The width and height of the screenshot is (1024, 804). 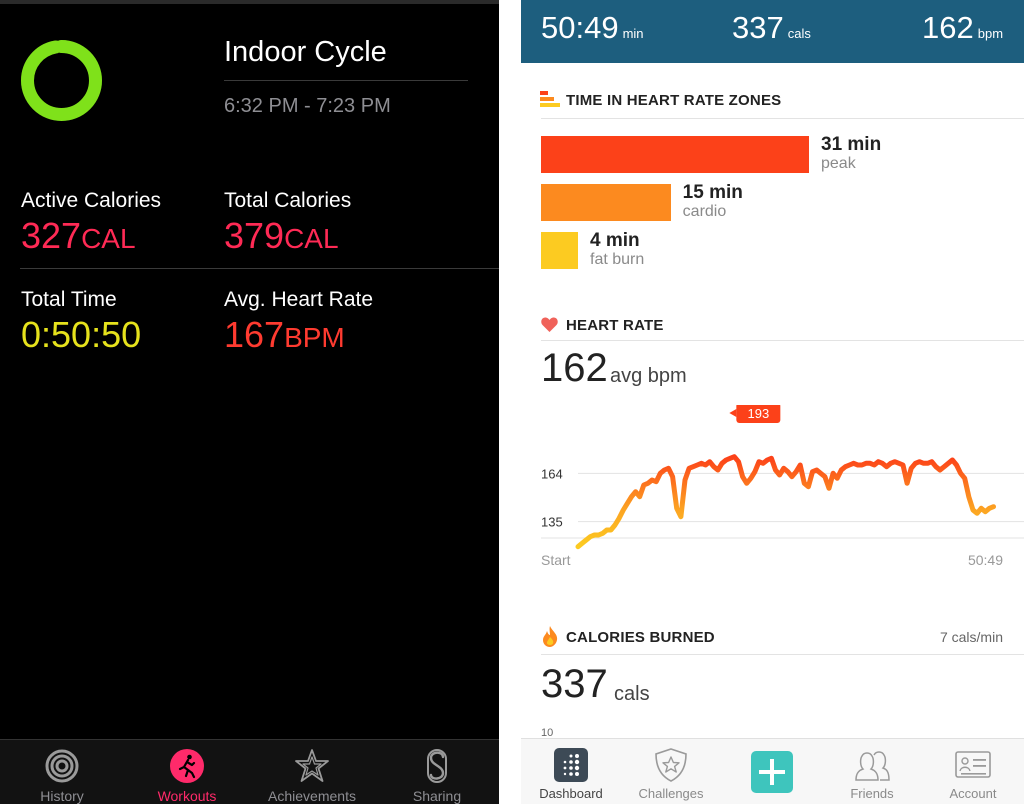 What do you see at coordinates (758, 27) in the screenshot?
I see `calories-value: 337` at bounding box center [758, 27].